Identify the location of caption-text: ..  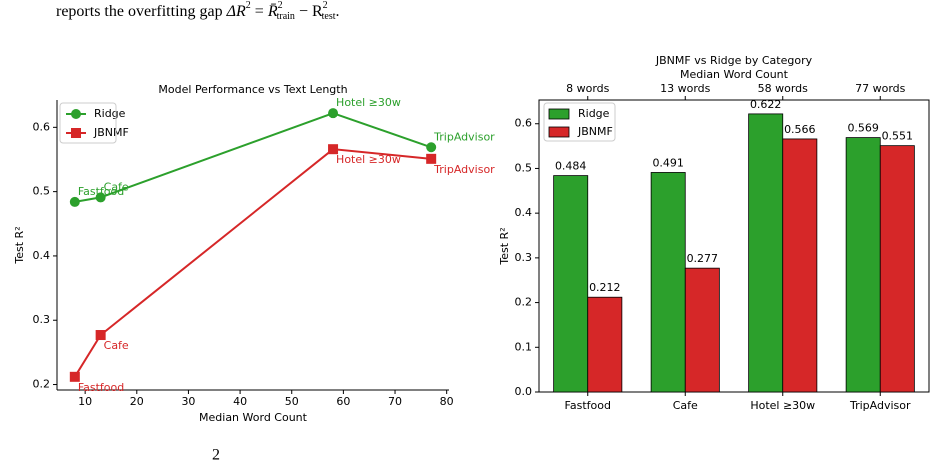
(338, 11).